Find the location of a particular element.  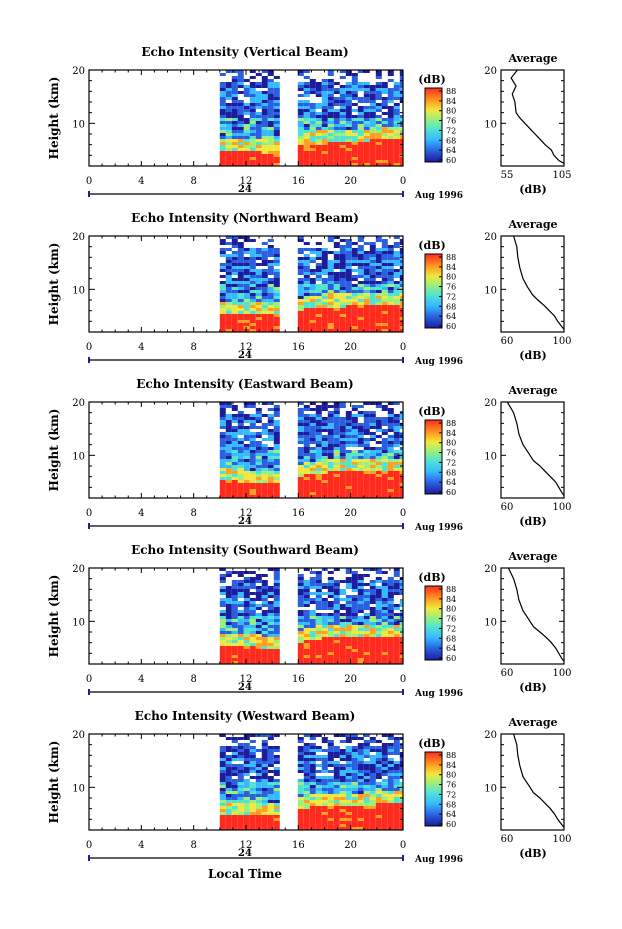

colorbar-tick-label: 68 is located at coordinates (451, 804).